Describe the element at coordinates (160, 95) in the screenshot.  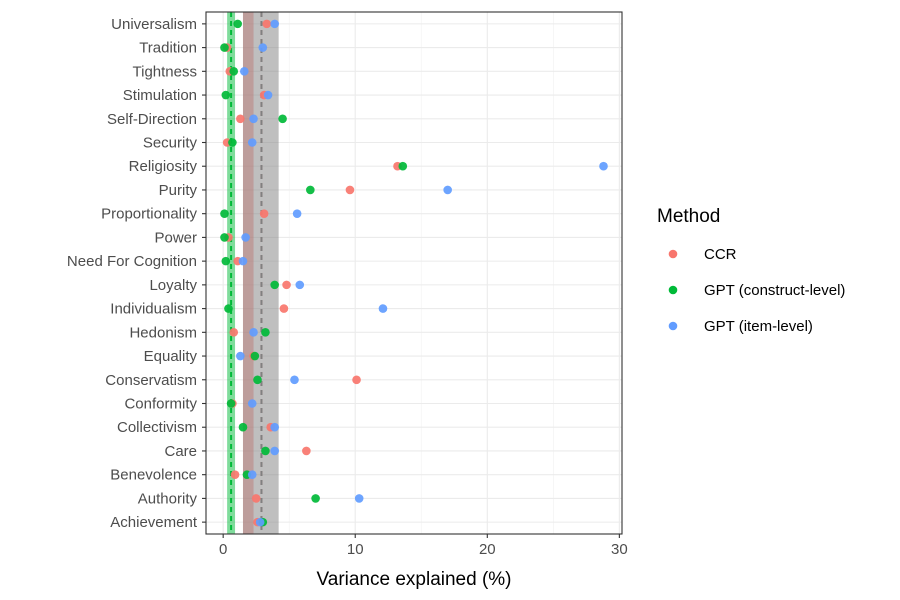
I see `y-tick-label: Stimulation` at that location.